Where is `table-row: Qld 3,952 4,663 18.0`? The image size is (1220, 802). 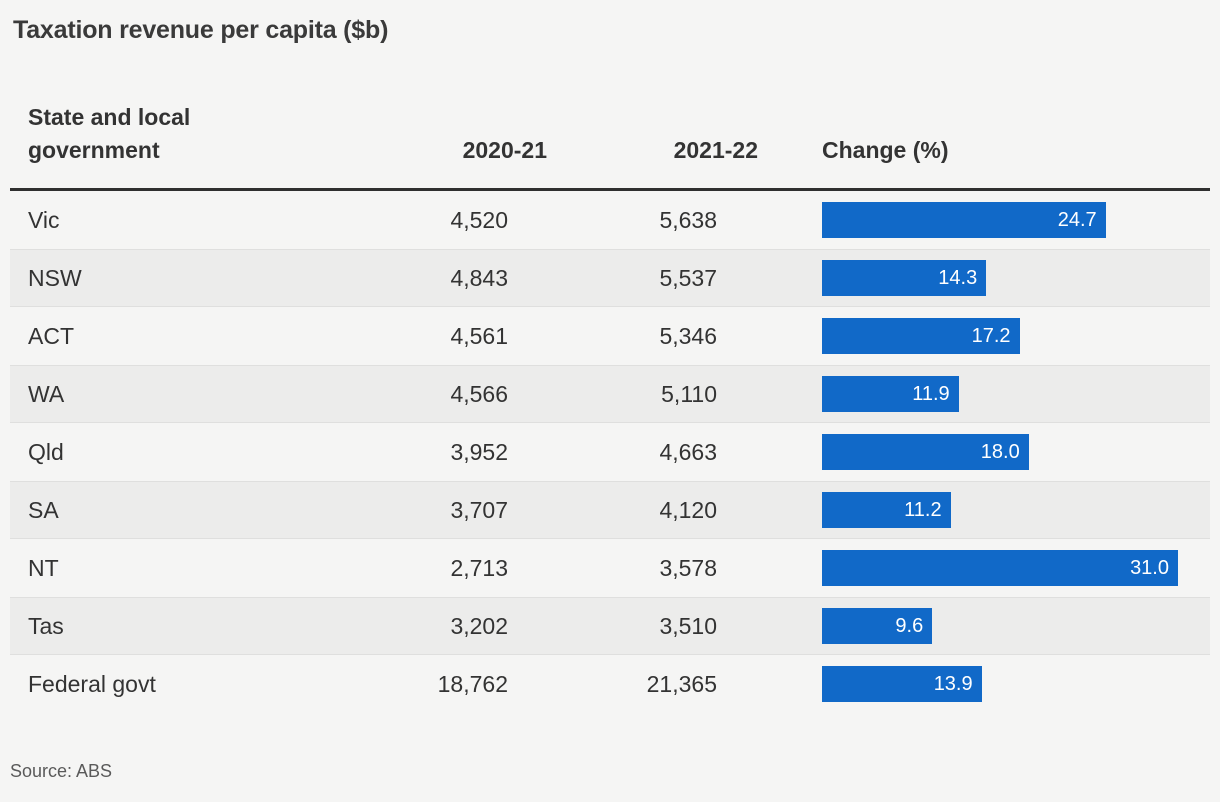 table-row: Qld 3,952 4,663 18.0 is located at coordinates (610, 452).